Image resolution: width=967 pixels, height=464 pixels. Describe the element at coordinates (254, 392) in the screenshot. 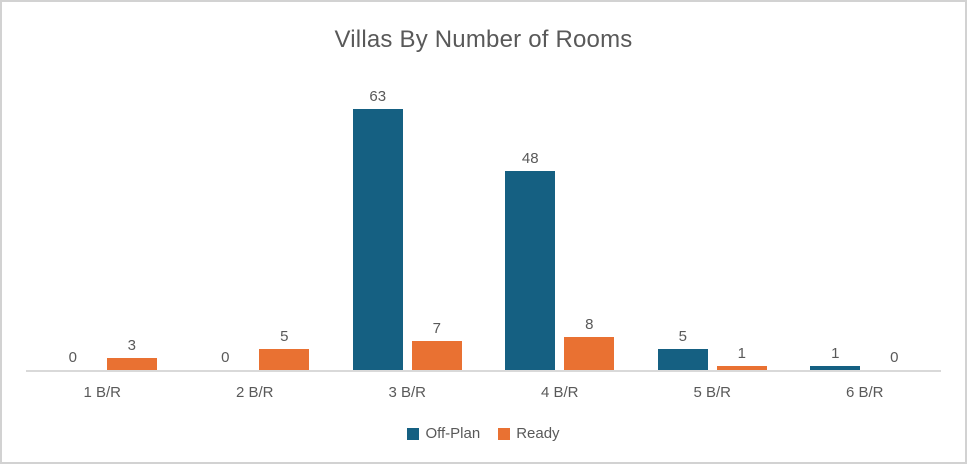

I see `x-axis-label: 2 B/R` at that location.